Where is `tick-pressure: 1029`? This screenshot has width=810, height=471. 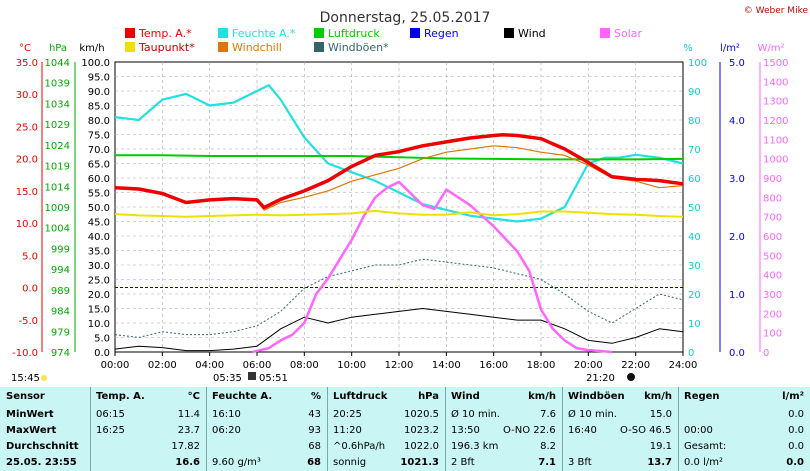
tick-pressure: 1029 is located at coordinates (57, 125).